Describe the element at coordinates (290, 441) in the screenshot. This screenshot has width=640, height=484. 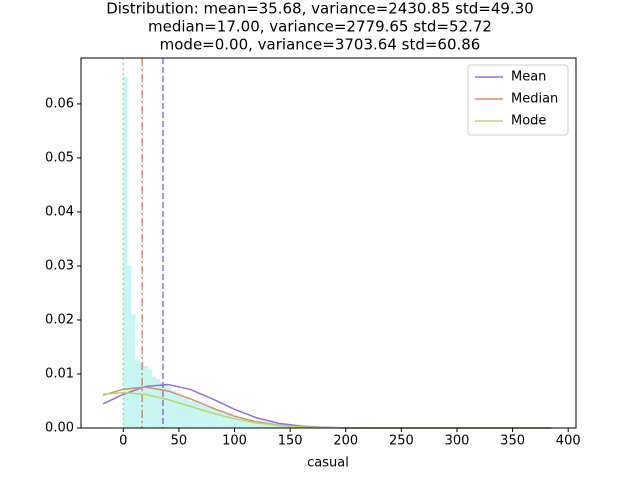
I see `x-tick-label: 150` at that location.